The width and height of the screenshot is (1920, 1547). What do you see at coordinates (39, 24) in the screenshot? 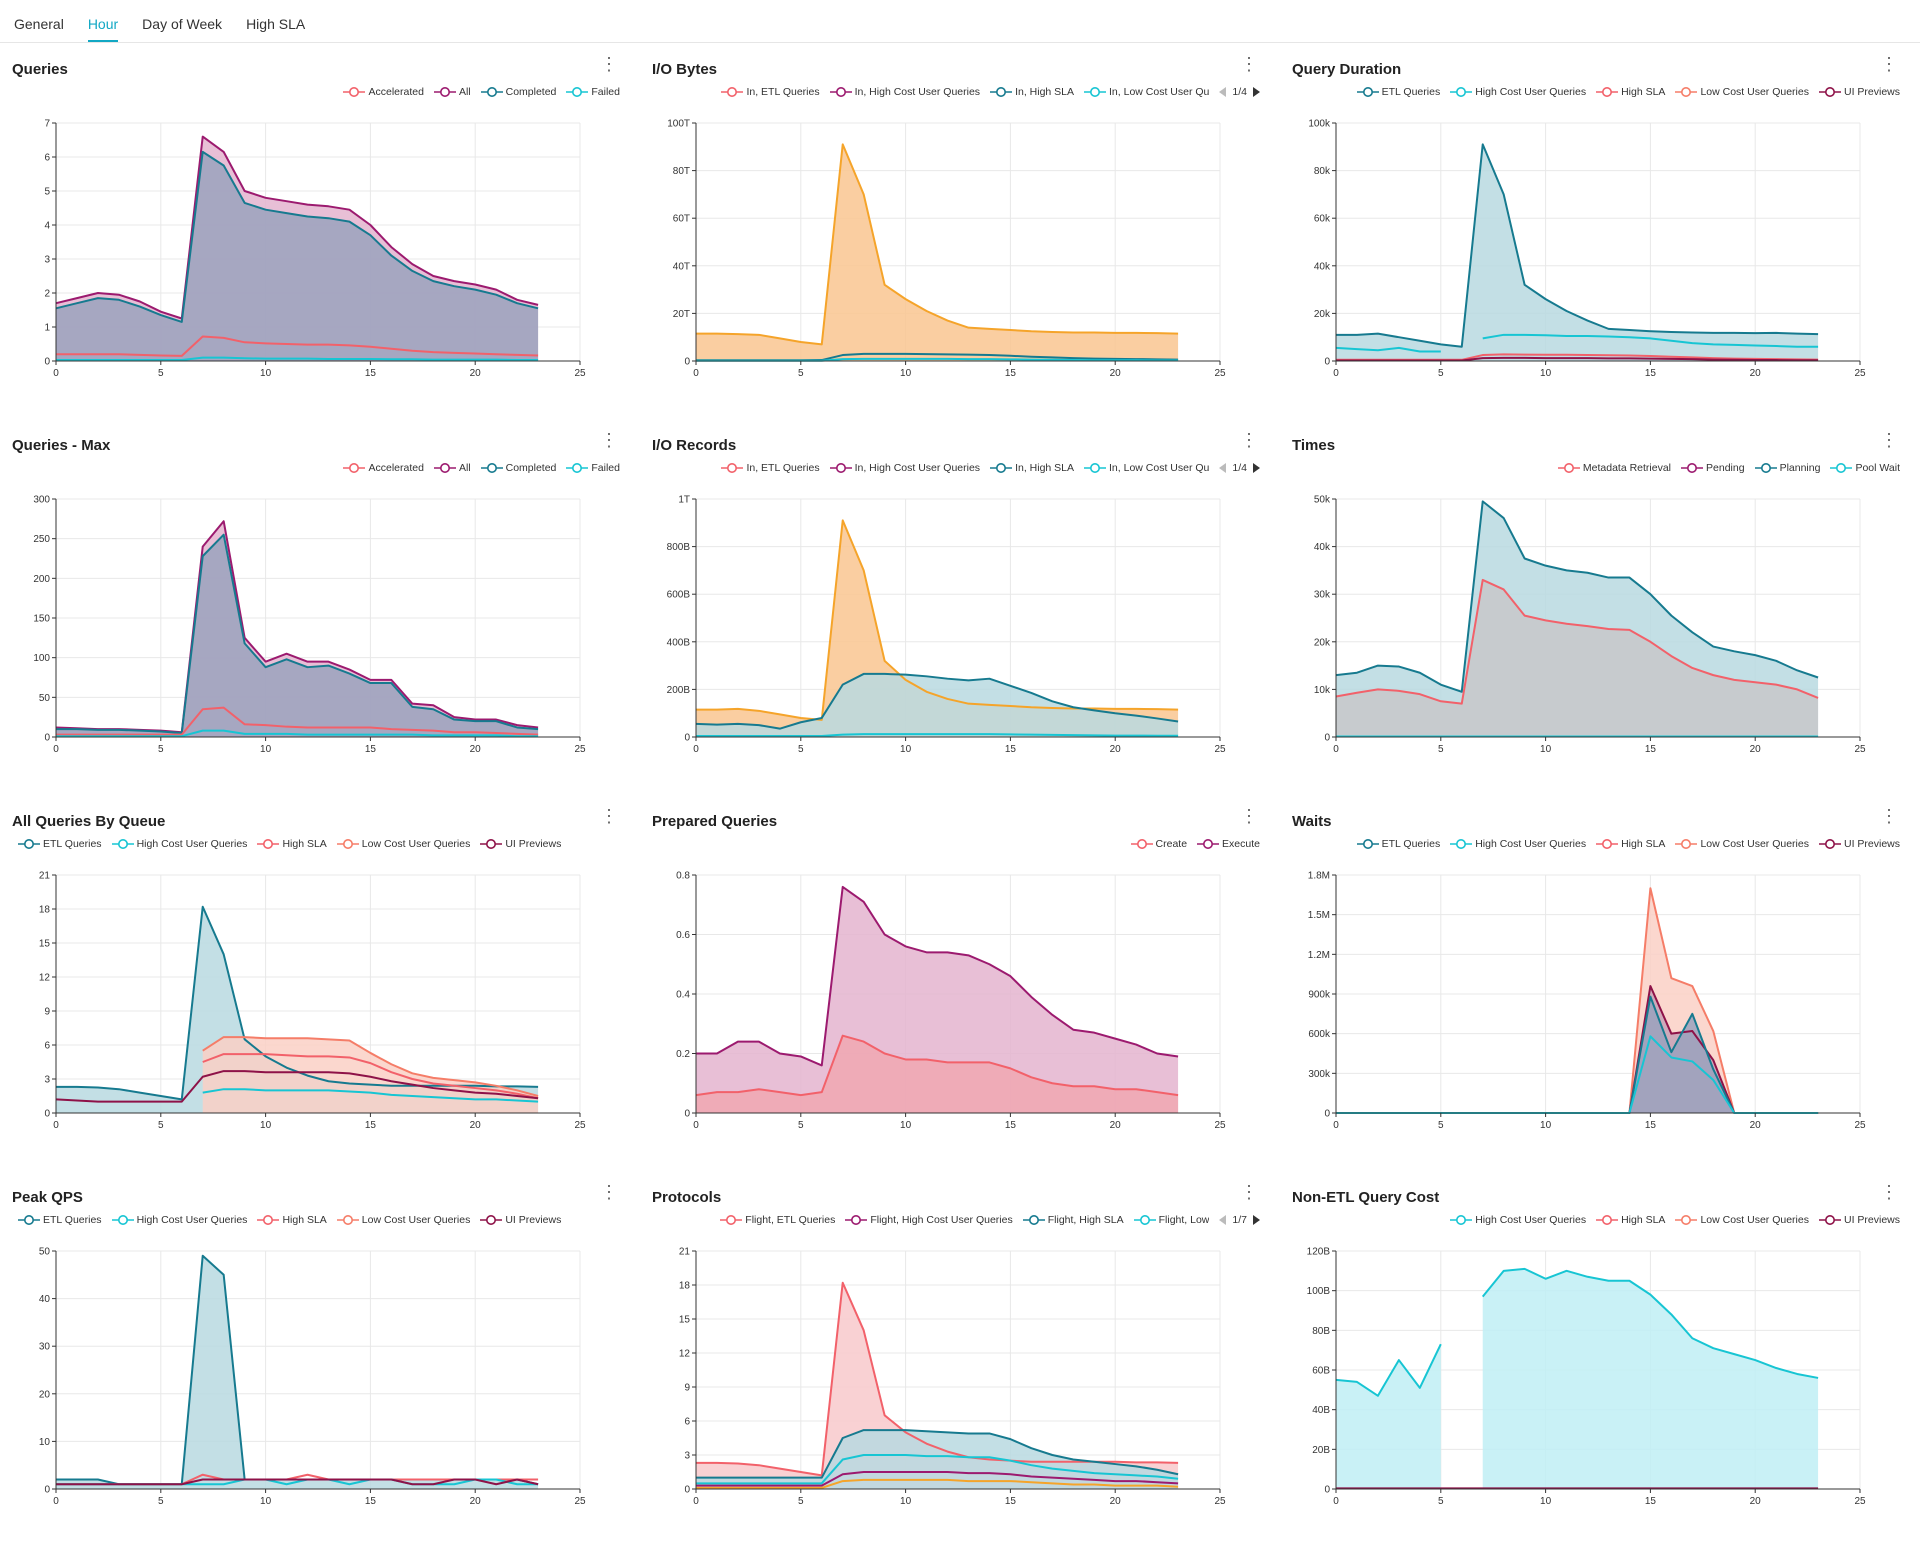
I see `tab-general: General` at bounding box center [39, 24].